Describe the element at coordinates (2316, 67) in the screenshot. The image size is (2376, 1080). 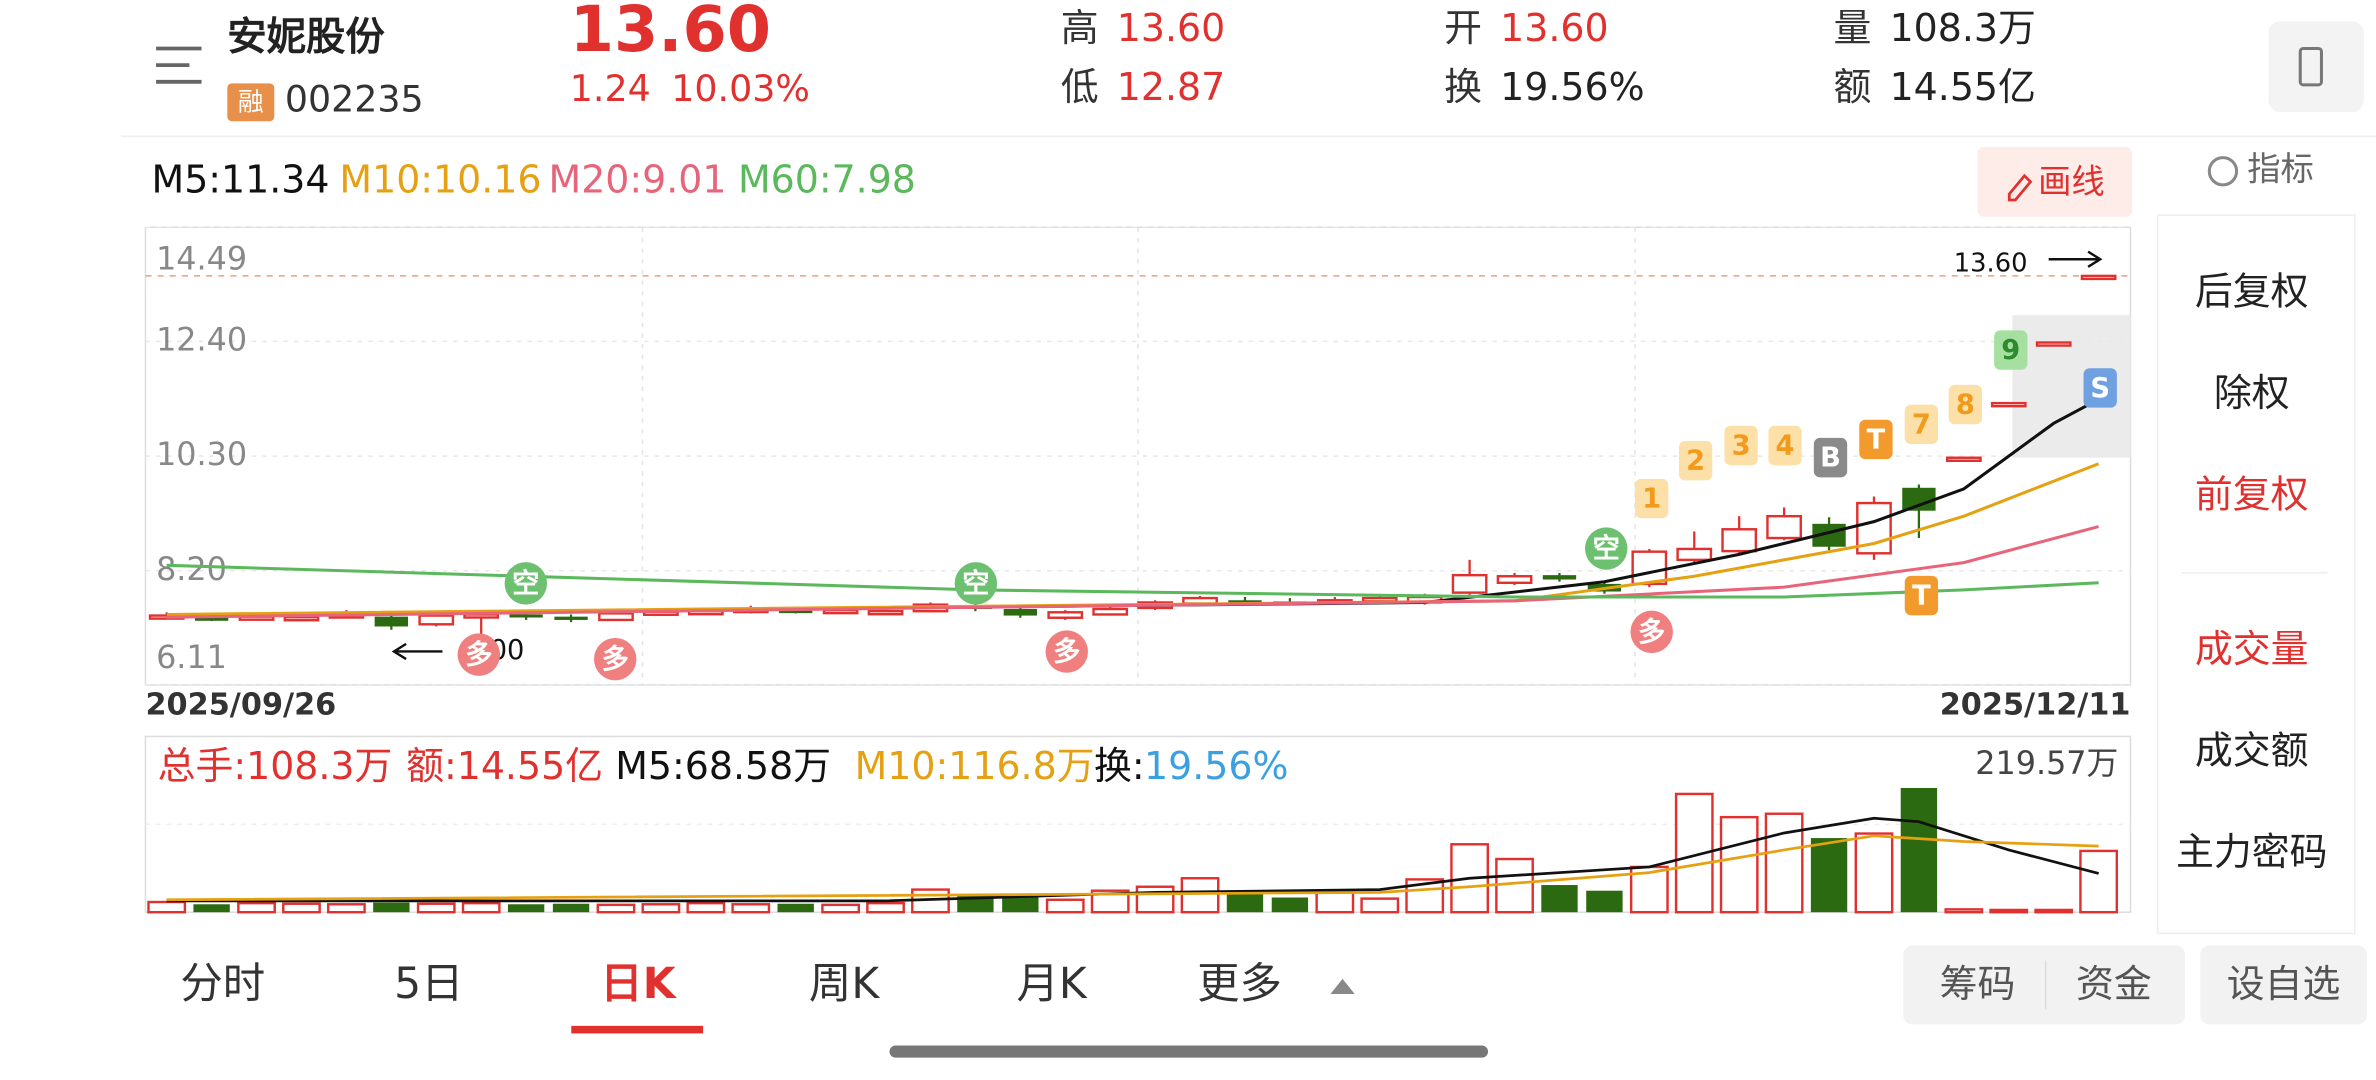
I see `phone-button` at that location.